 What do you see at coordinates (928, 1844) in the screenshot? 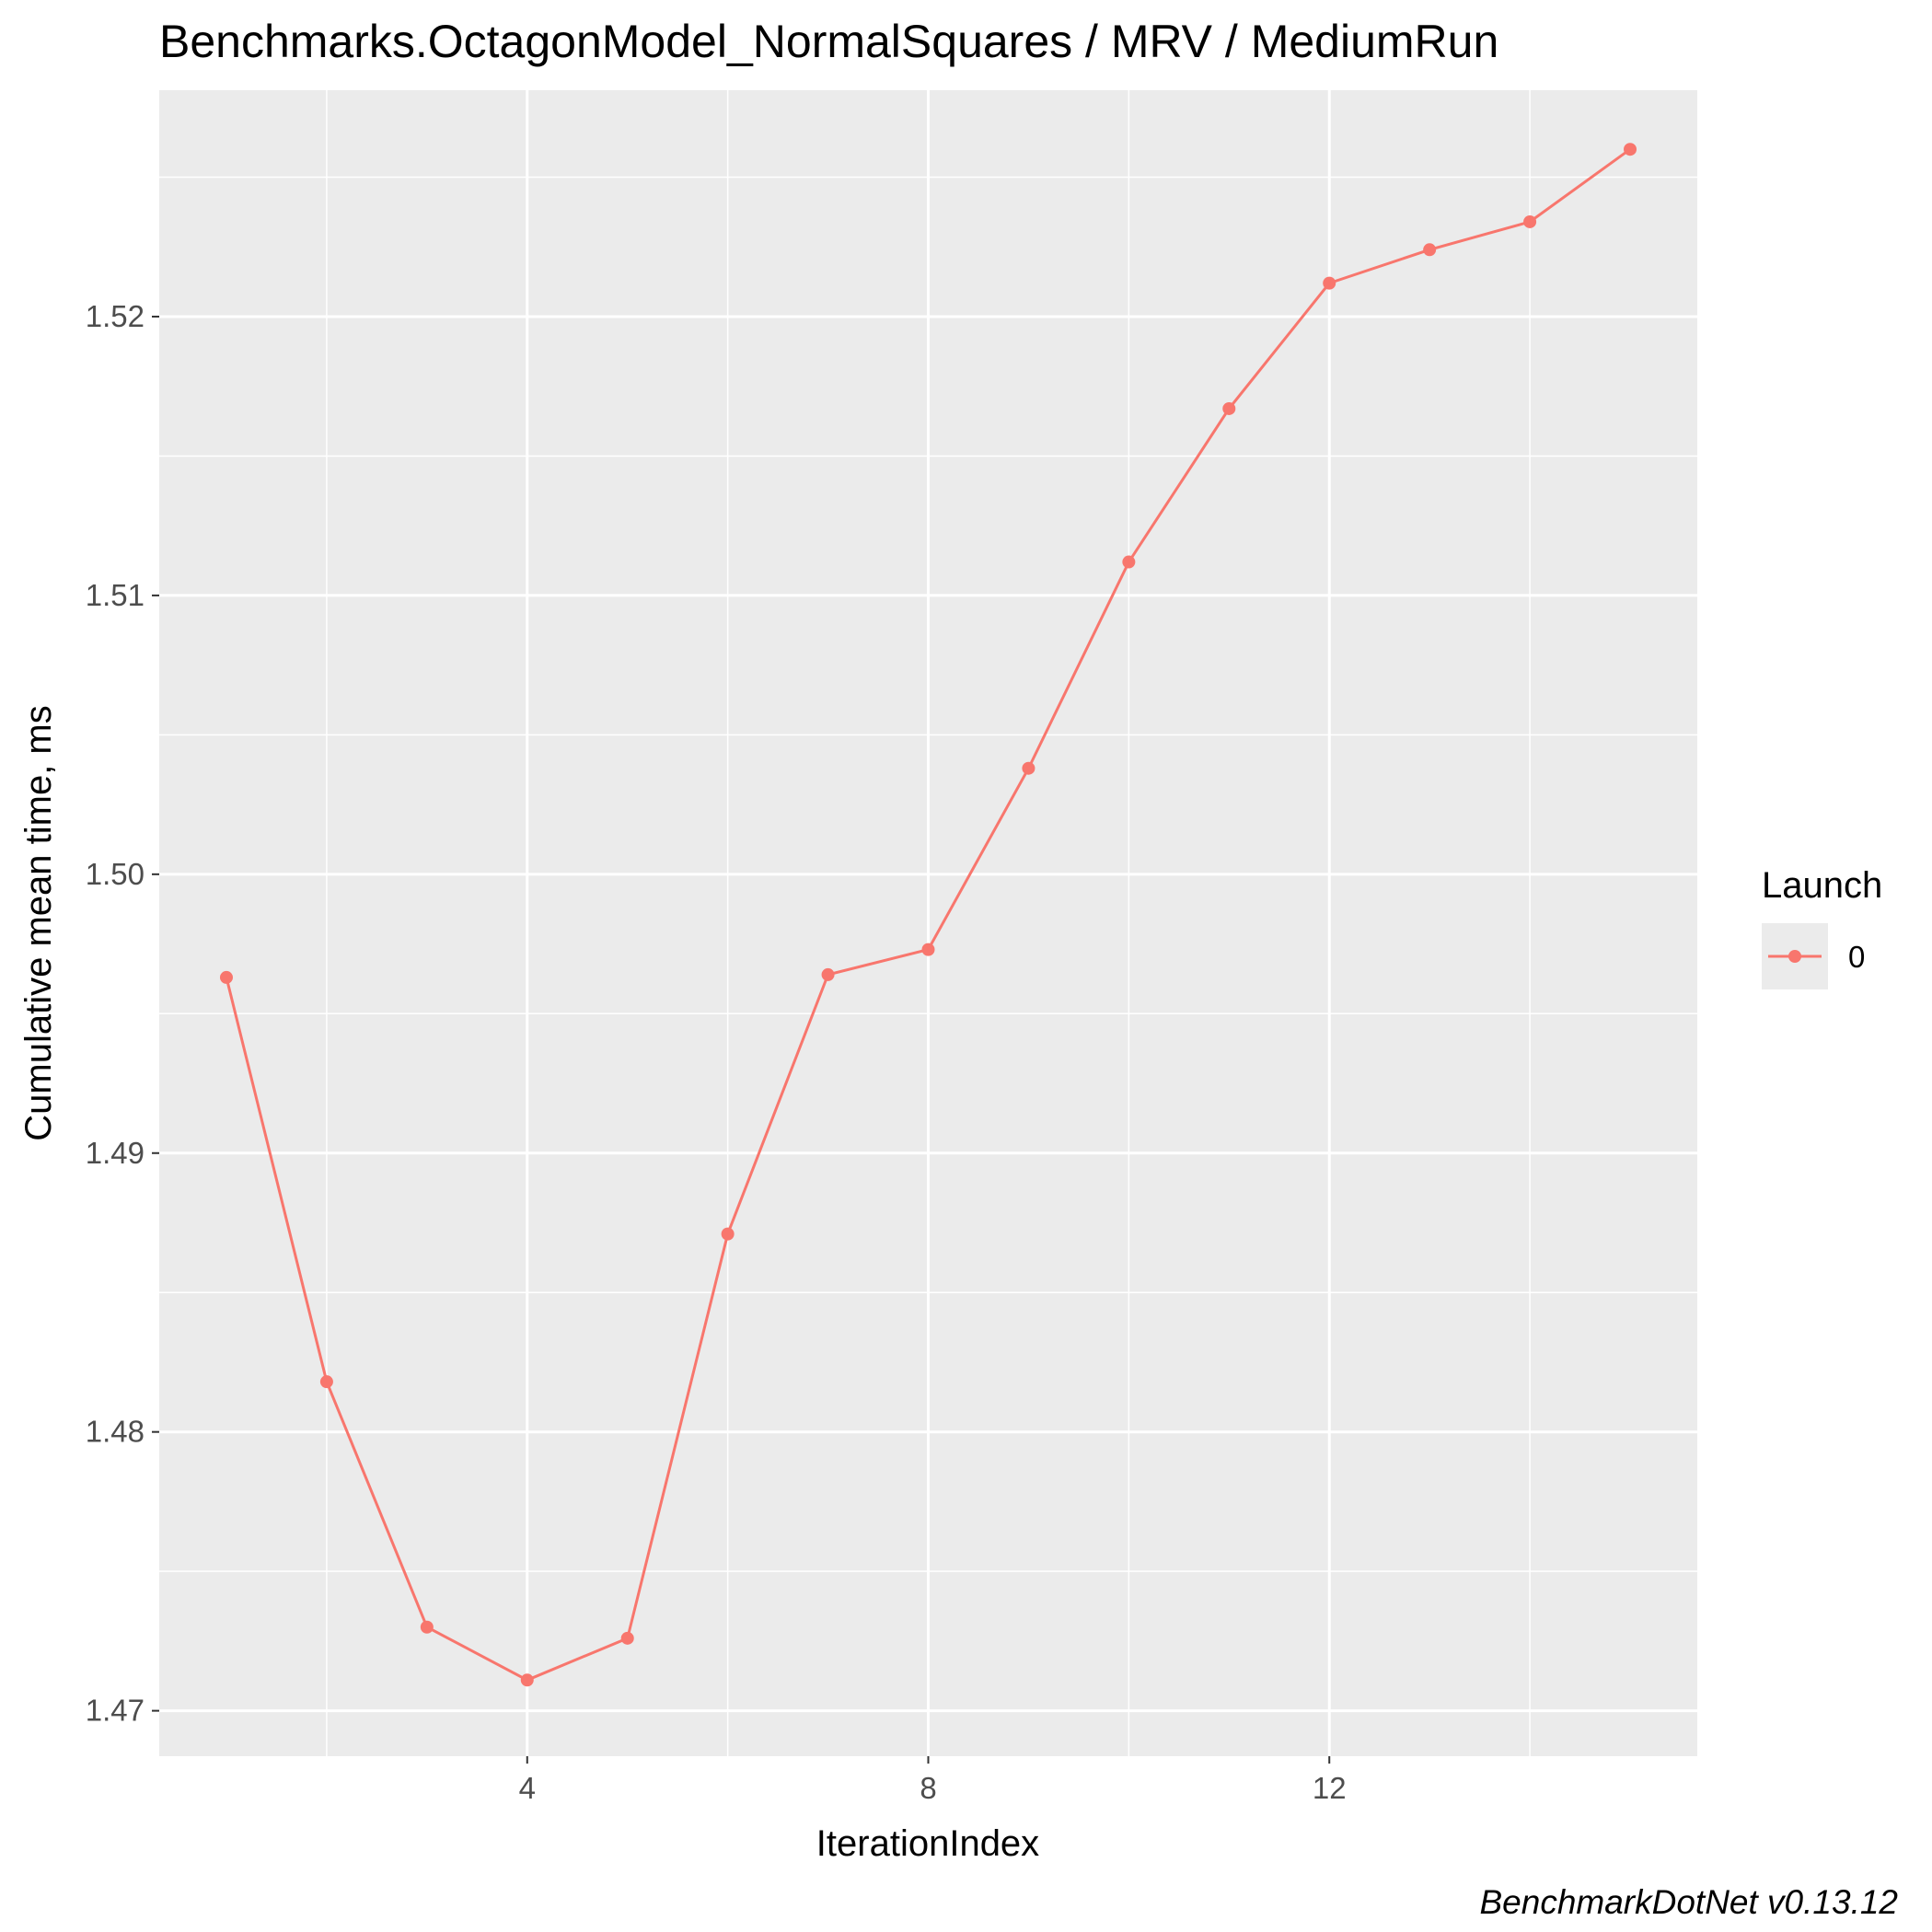
I see `x-axis-title: IterationIndex` at bounding box center [928, 1844].